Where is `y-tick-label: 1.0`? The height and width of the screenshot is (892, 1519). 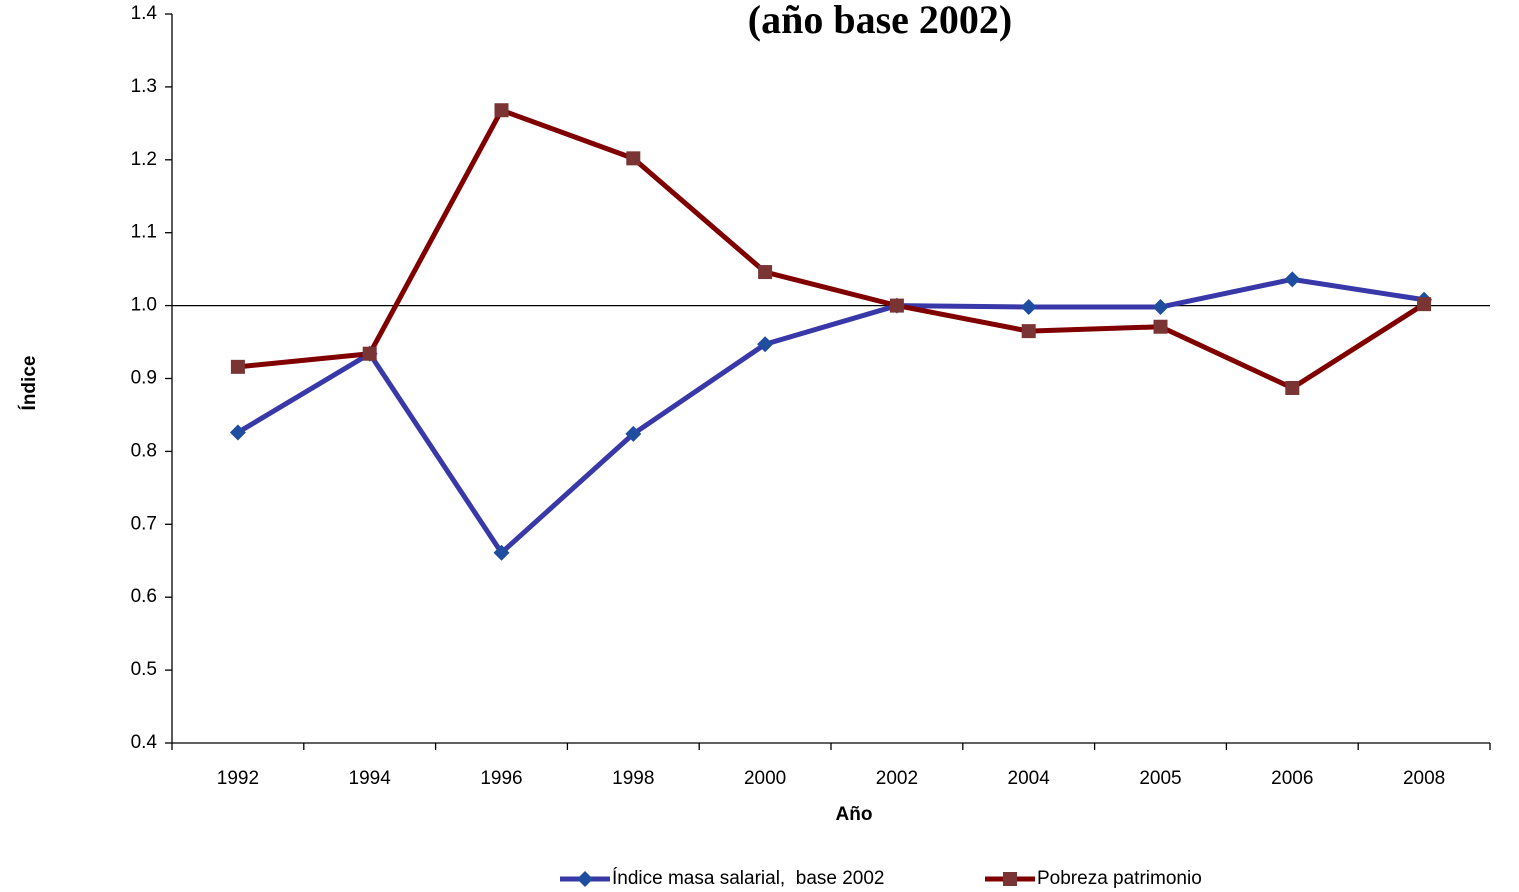 y-tick-label: 1.0 is located at coordinates (144, 305).